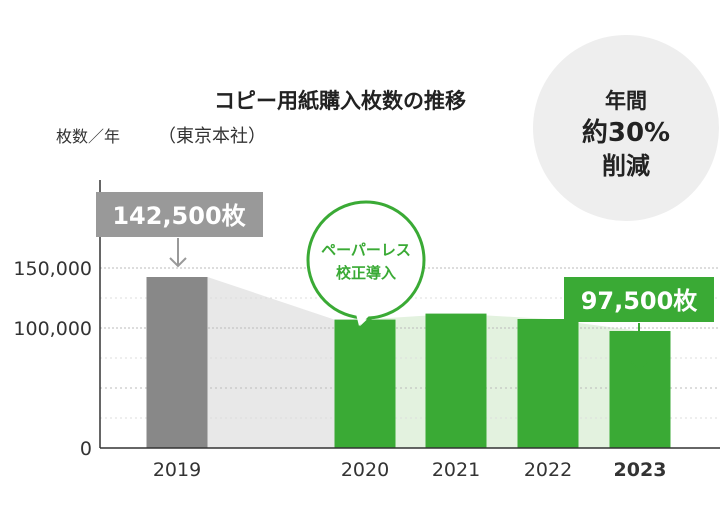 Image resolution: width=720 pixels, height=520 pixels. What do you see at coordinates (271, 362) in the screenshot?
I see `trend-area-gray` at bounding box center [271, 362].